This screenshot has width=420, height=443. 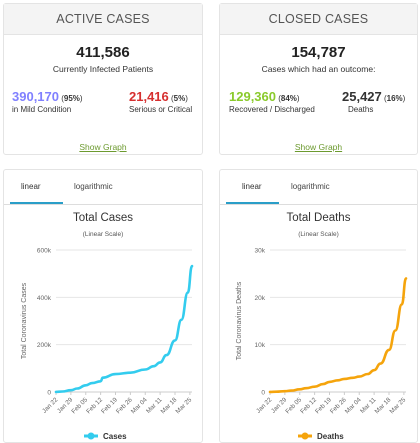 I want to click on recovered-number: 129,360, so click(x=252, y=96).